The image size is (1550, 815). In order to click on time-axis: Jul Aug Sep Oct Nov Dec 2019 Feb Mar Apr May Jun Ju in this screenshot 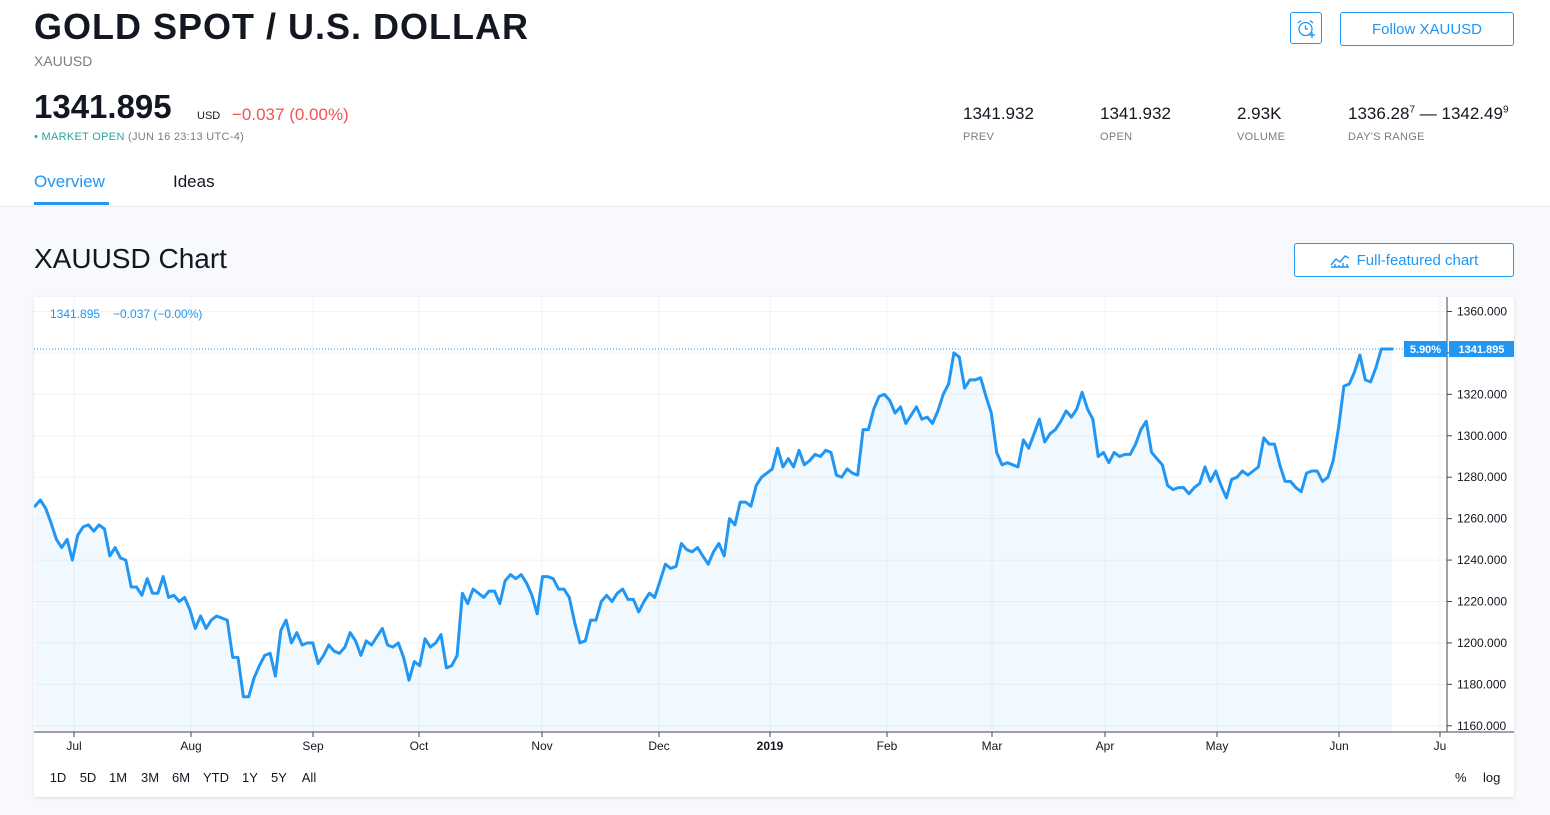, I will do `click(756, 742)`.